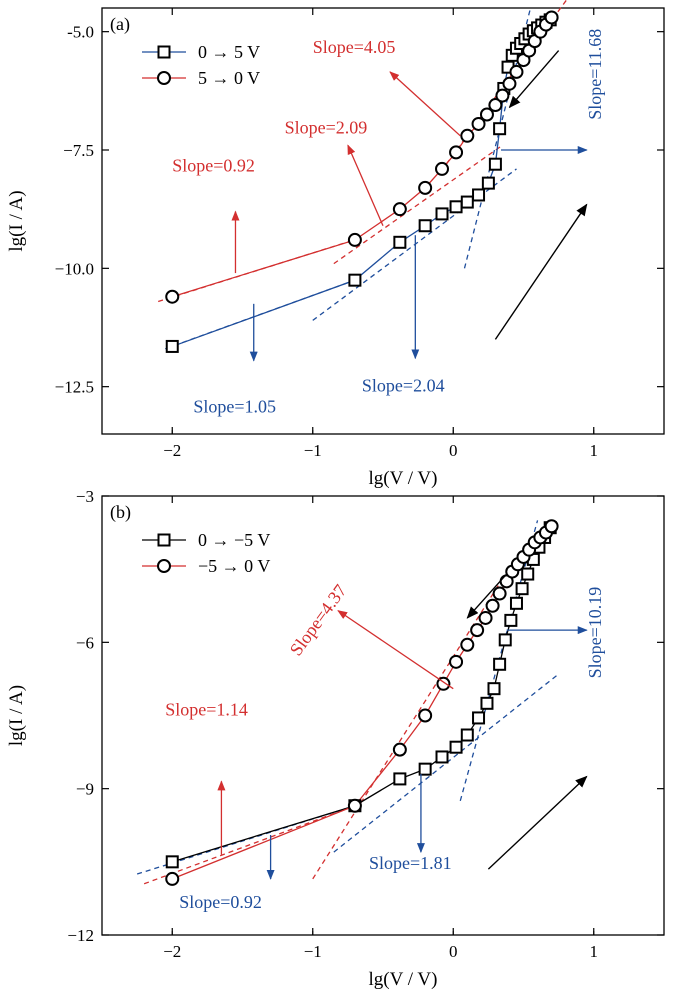 The height and width of the screenshot is (1000, 689). What do you see at coordinates (234, 540) in the screenshot?
I see `legend-entry: 0 → −5 V` at bounding box center [234, 540].